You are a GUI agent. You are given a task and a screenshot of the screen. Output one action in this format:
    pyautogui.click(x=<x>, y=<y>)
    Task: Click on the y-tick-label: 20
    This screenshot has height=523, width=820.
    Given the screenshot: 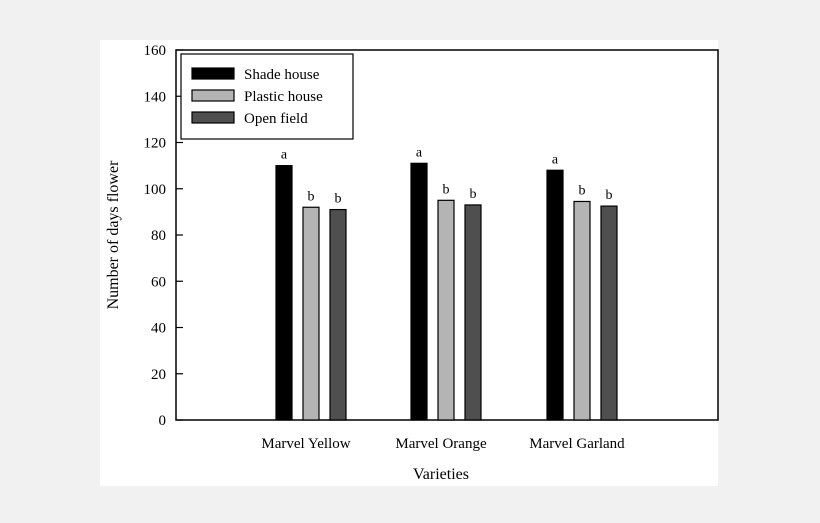 What is the action you would take?
    pyautogui.click(x=158, y=375)
    